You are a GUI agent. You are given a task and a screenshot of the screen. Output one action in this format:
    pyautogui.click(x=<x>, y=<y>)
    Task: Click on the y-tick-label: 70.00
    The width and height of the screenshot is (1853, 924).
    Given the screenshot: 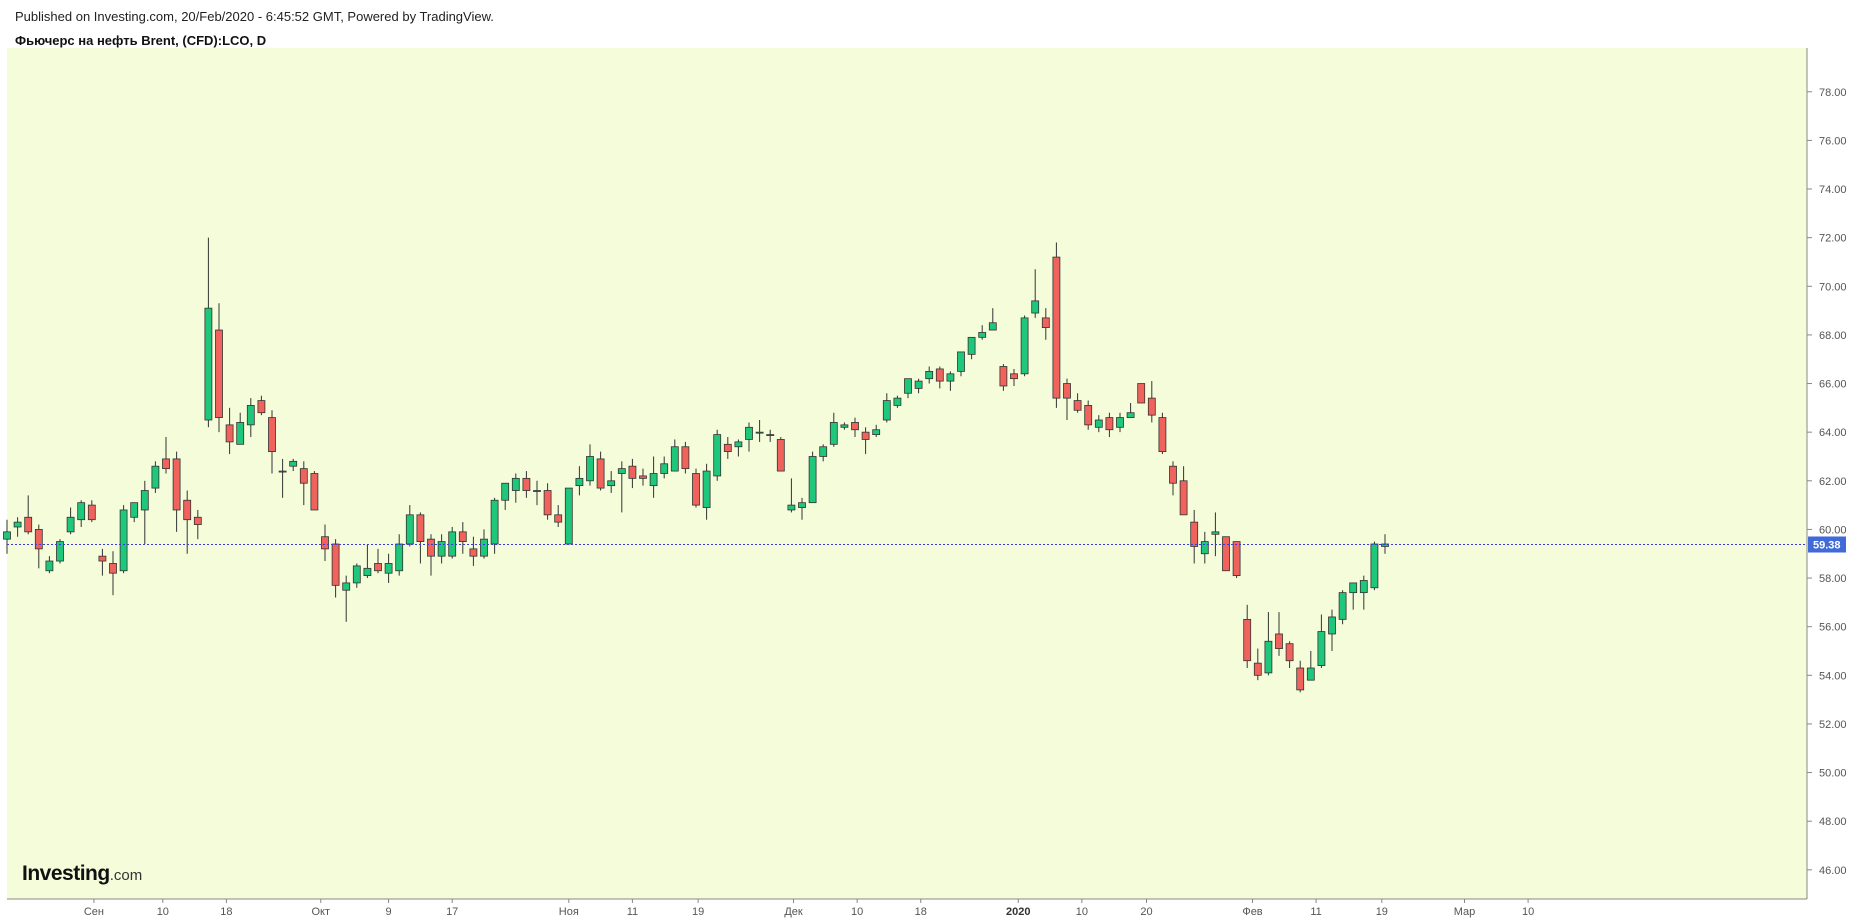 What is the action you would take?
    pyautogui.click(x=1833, y=287)
    